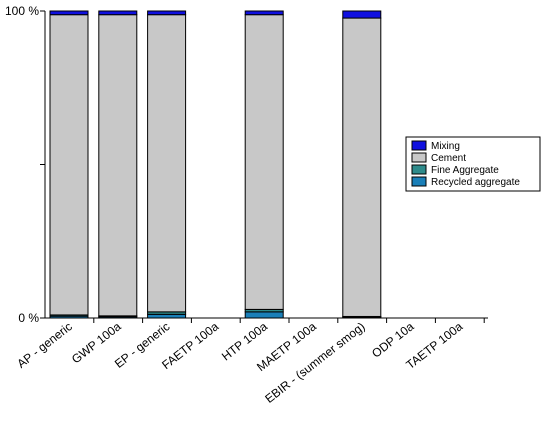  What do you see at coordinates (448, 158) in the screenshot?
I see `legend-label-cement: Cement` at bounding box center [448, 158].